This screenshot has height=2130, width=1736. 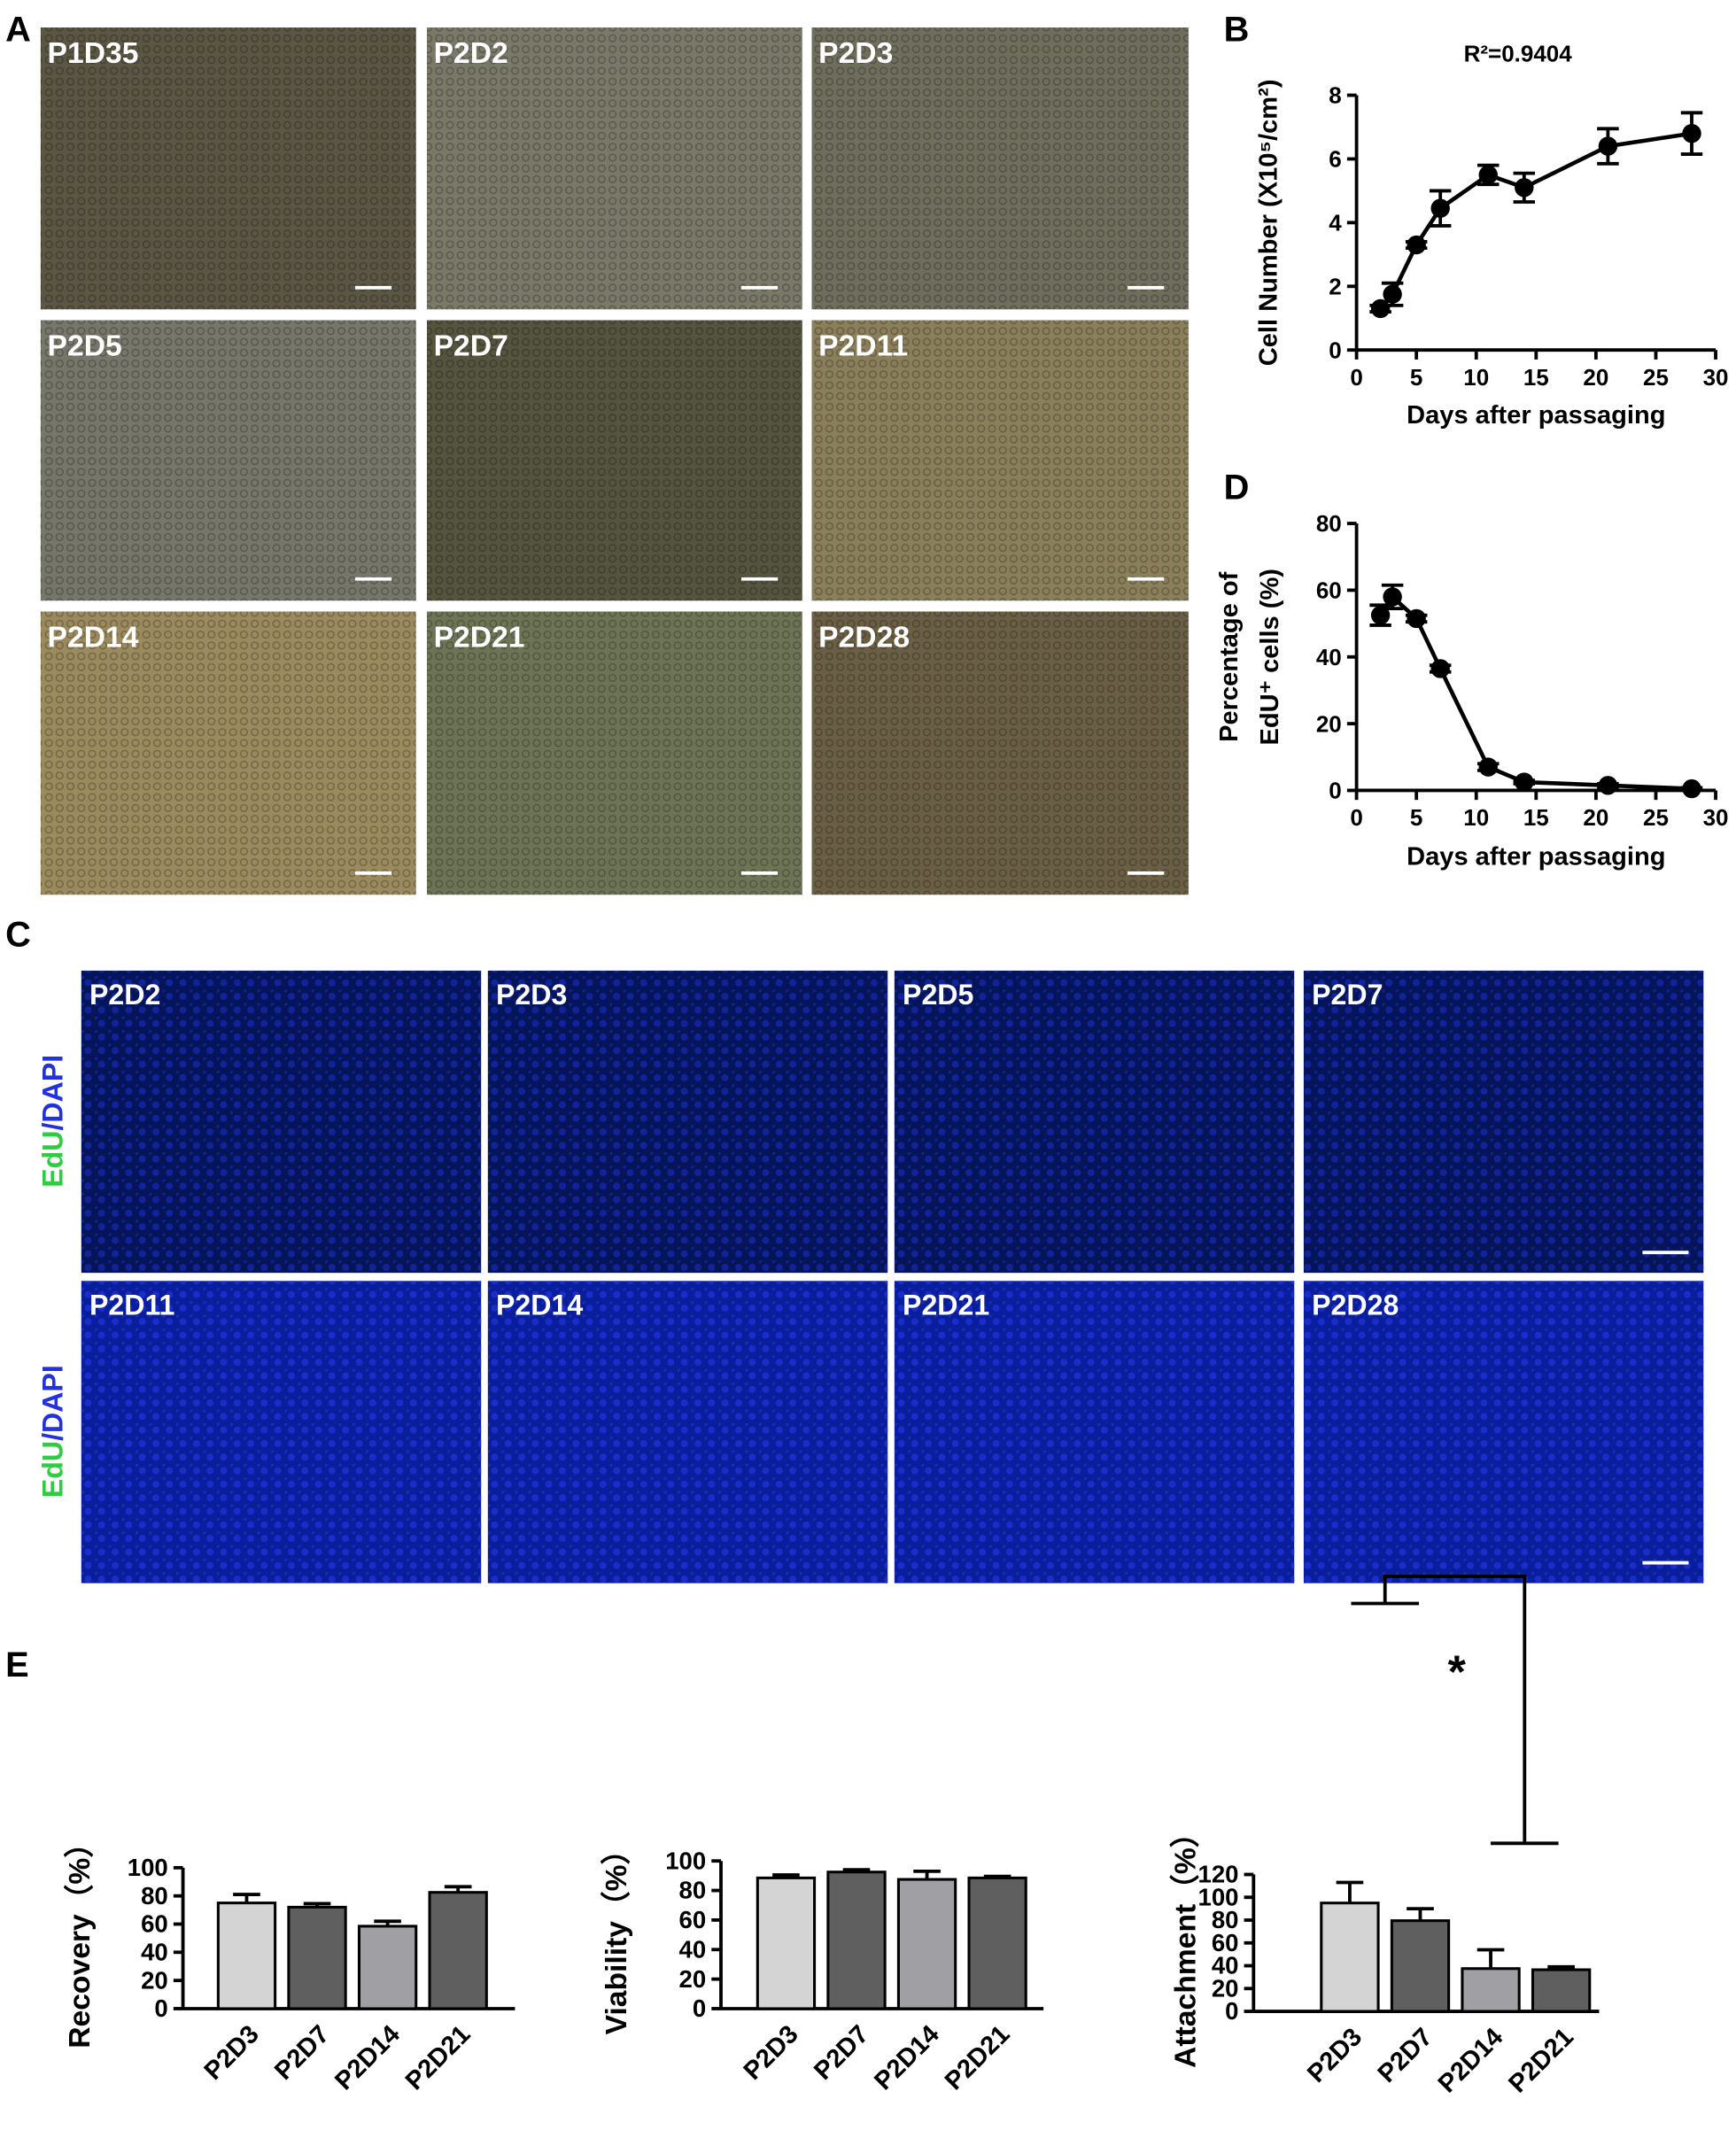 I want to click on significance-star: *, so click(x=1457, y=1672).